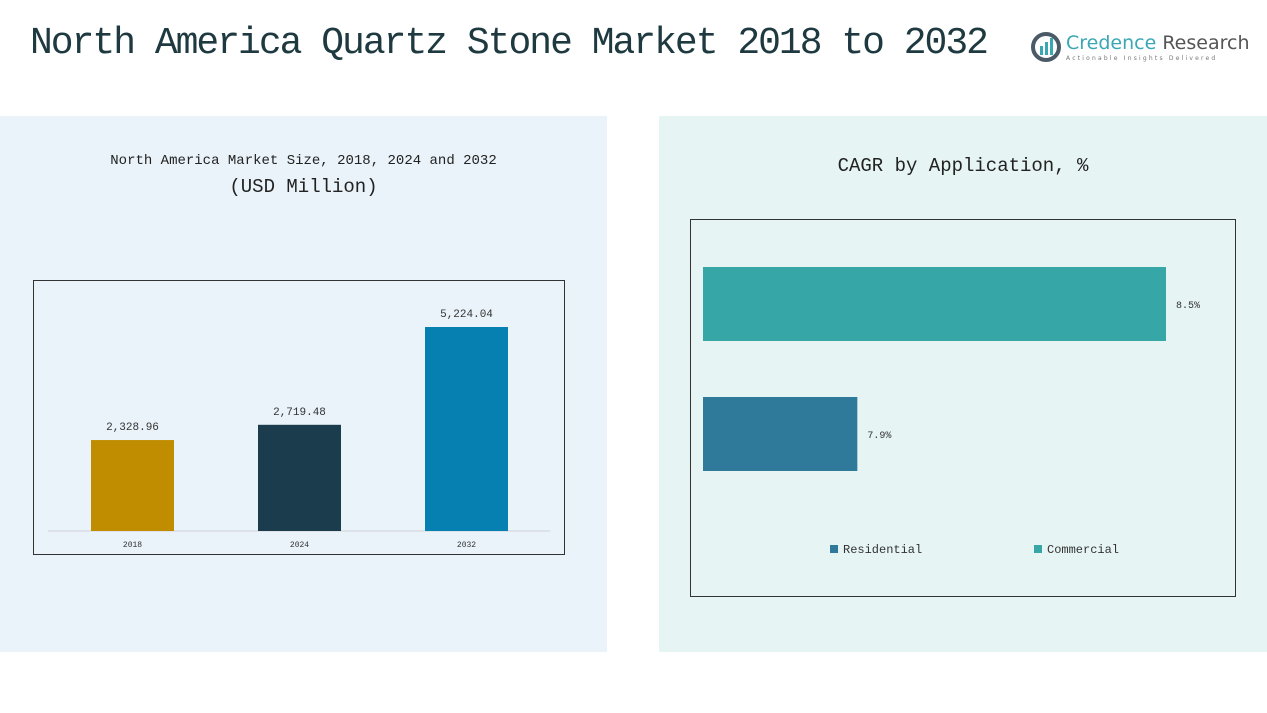 Image resolution: width=1267 pixels, height=713 pixels. I want to click on bar-2018, so click(132, 485).